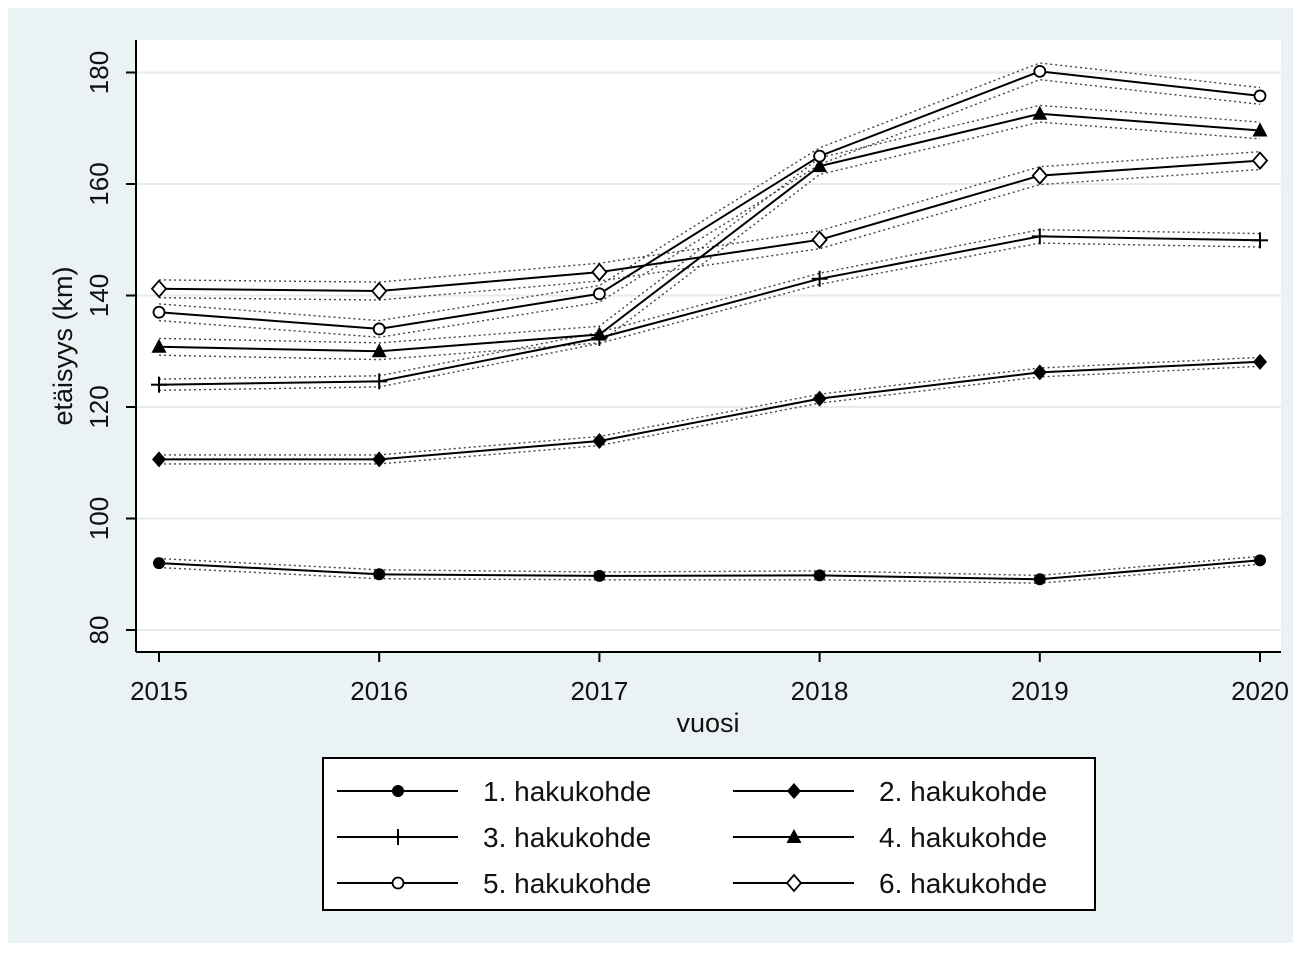 The height and width of the screenshot is (956, 1301). Describe the element at coordinates (99, 295) in the screenshot. I see `y-tick-label: 140` at that location.